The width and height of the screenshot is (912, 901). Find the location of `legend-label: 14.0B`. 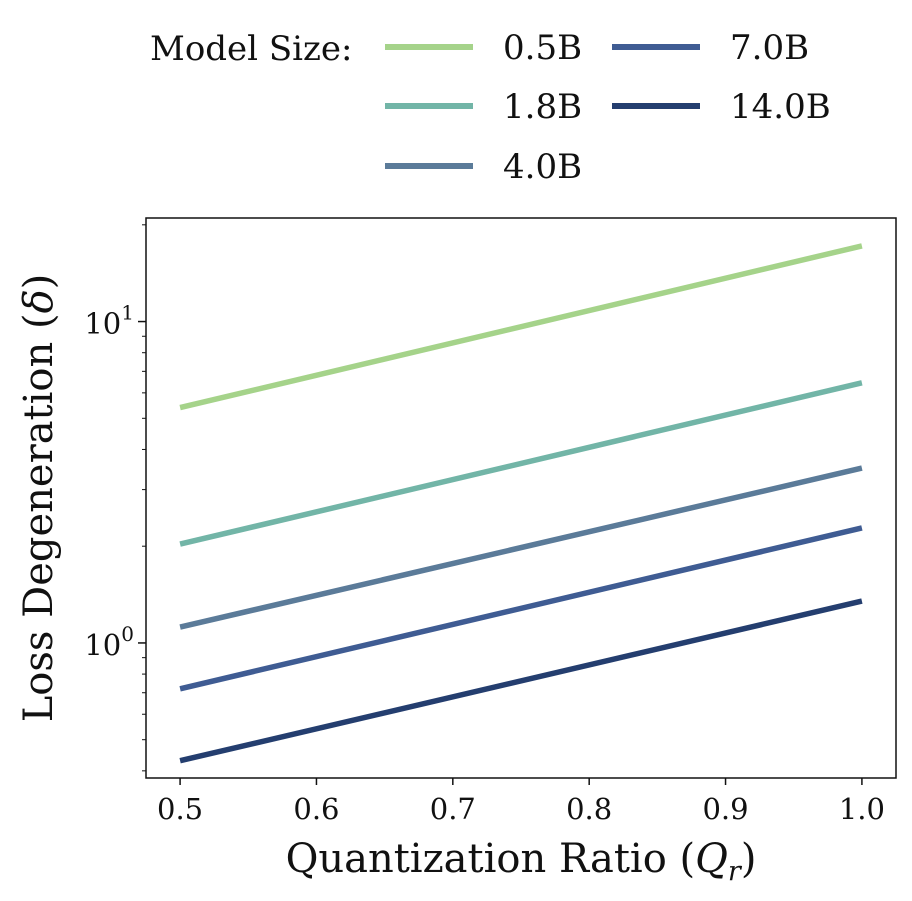

legend-label: 14.0B is located at coordinates (780, 107).